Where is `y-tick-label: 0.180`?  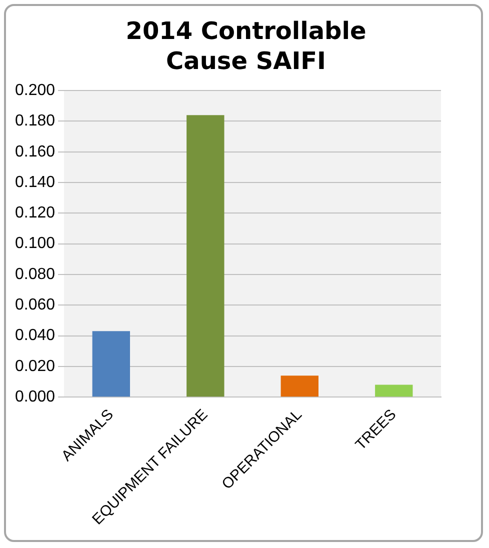 y-tick-label: 0.180 is located at coordinates (35, 121).